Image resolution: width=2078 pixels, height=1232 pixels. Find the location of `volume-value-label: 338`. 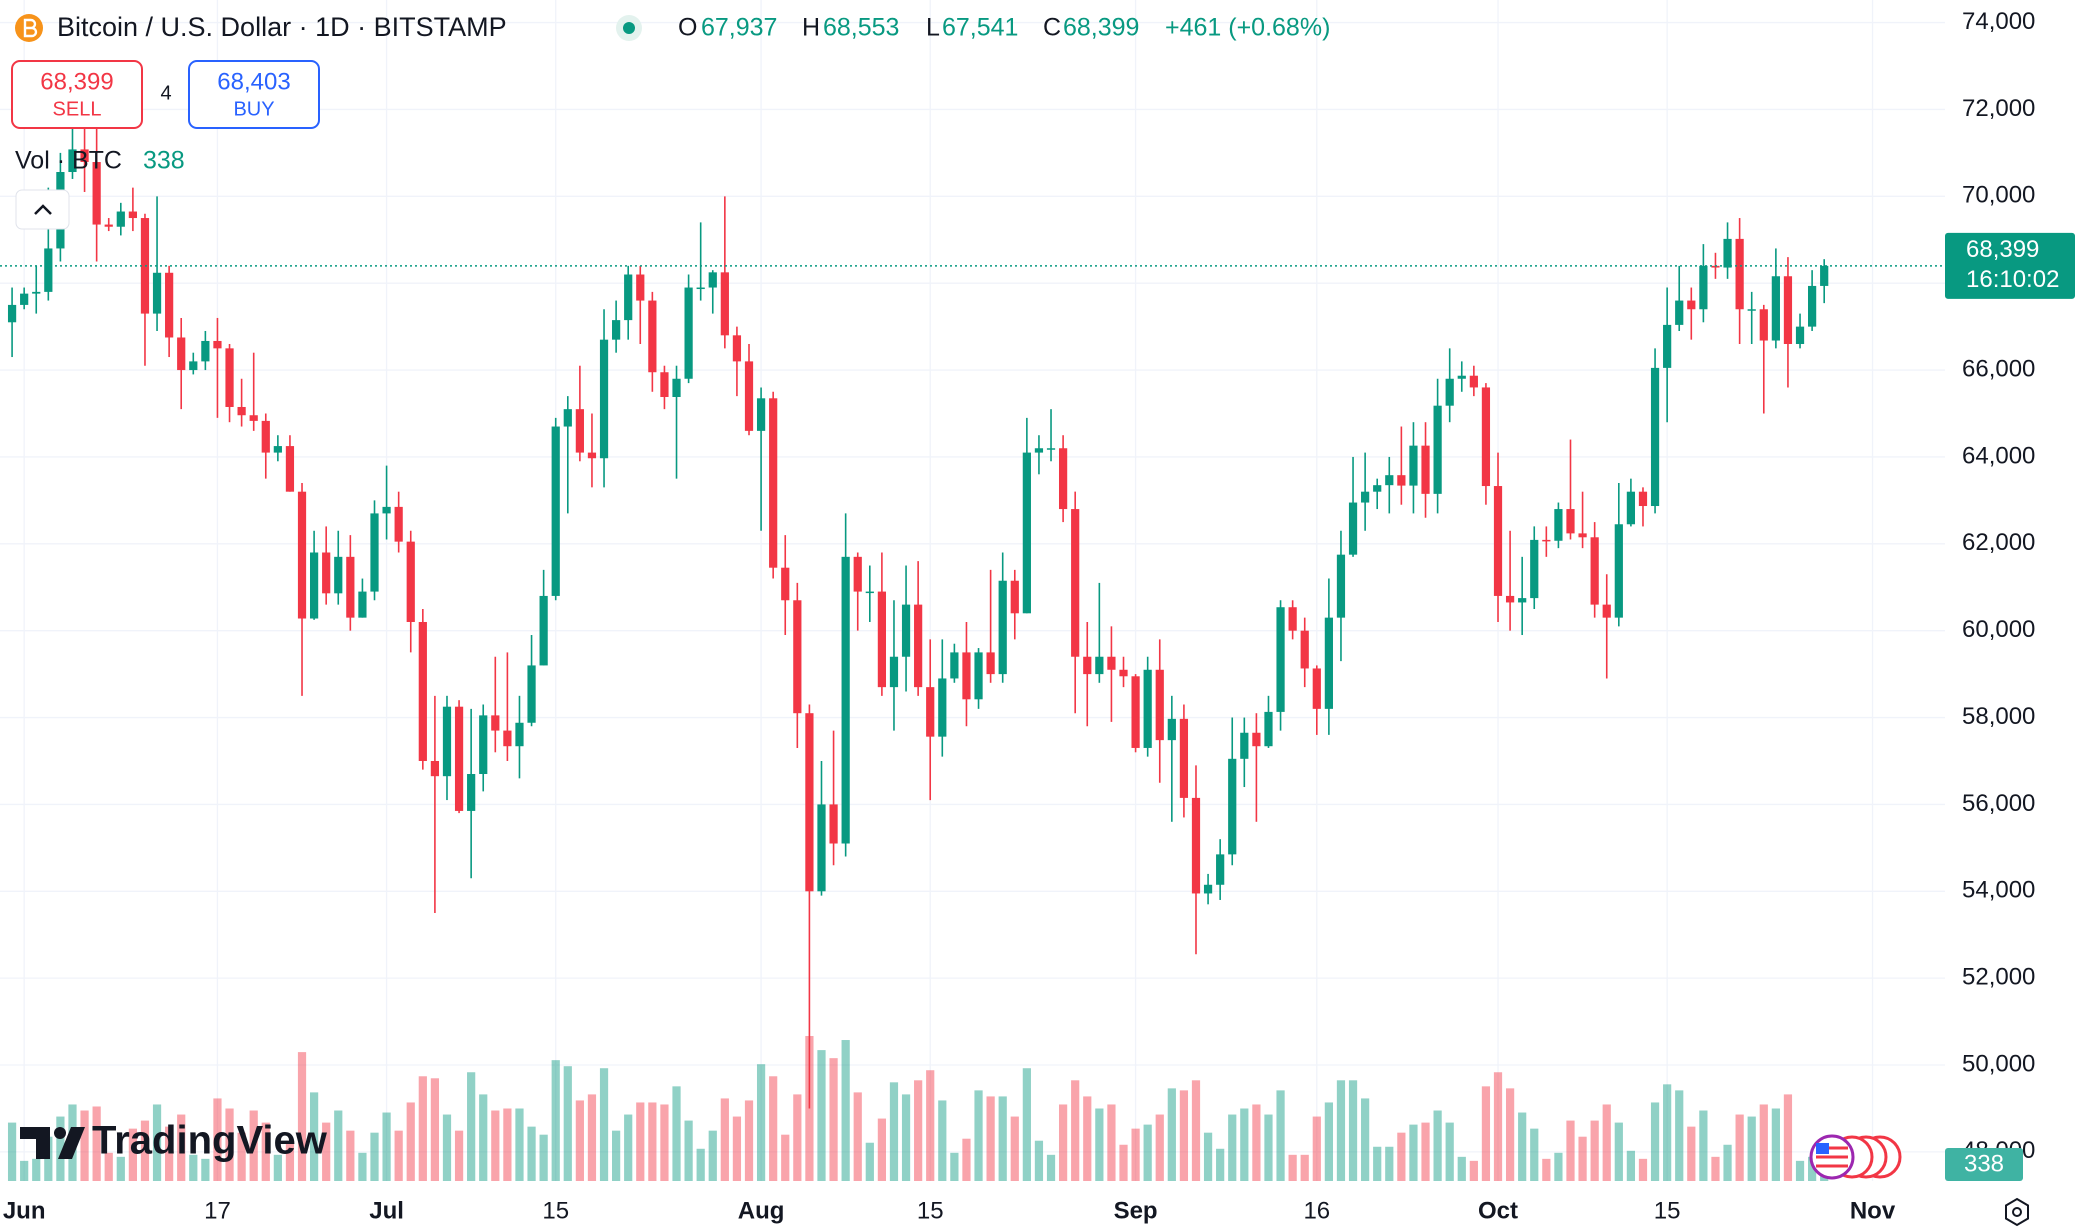

volume-value-label: 338 is located at coordinates (1984, 1163).